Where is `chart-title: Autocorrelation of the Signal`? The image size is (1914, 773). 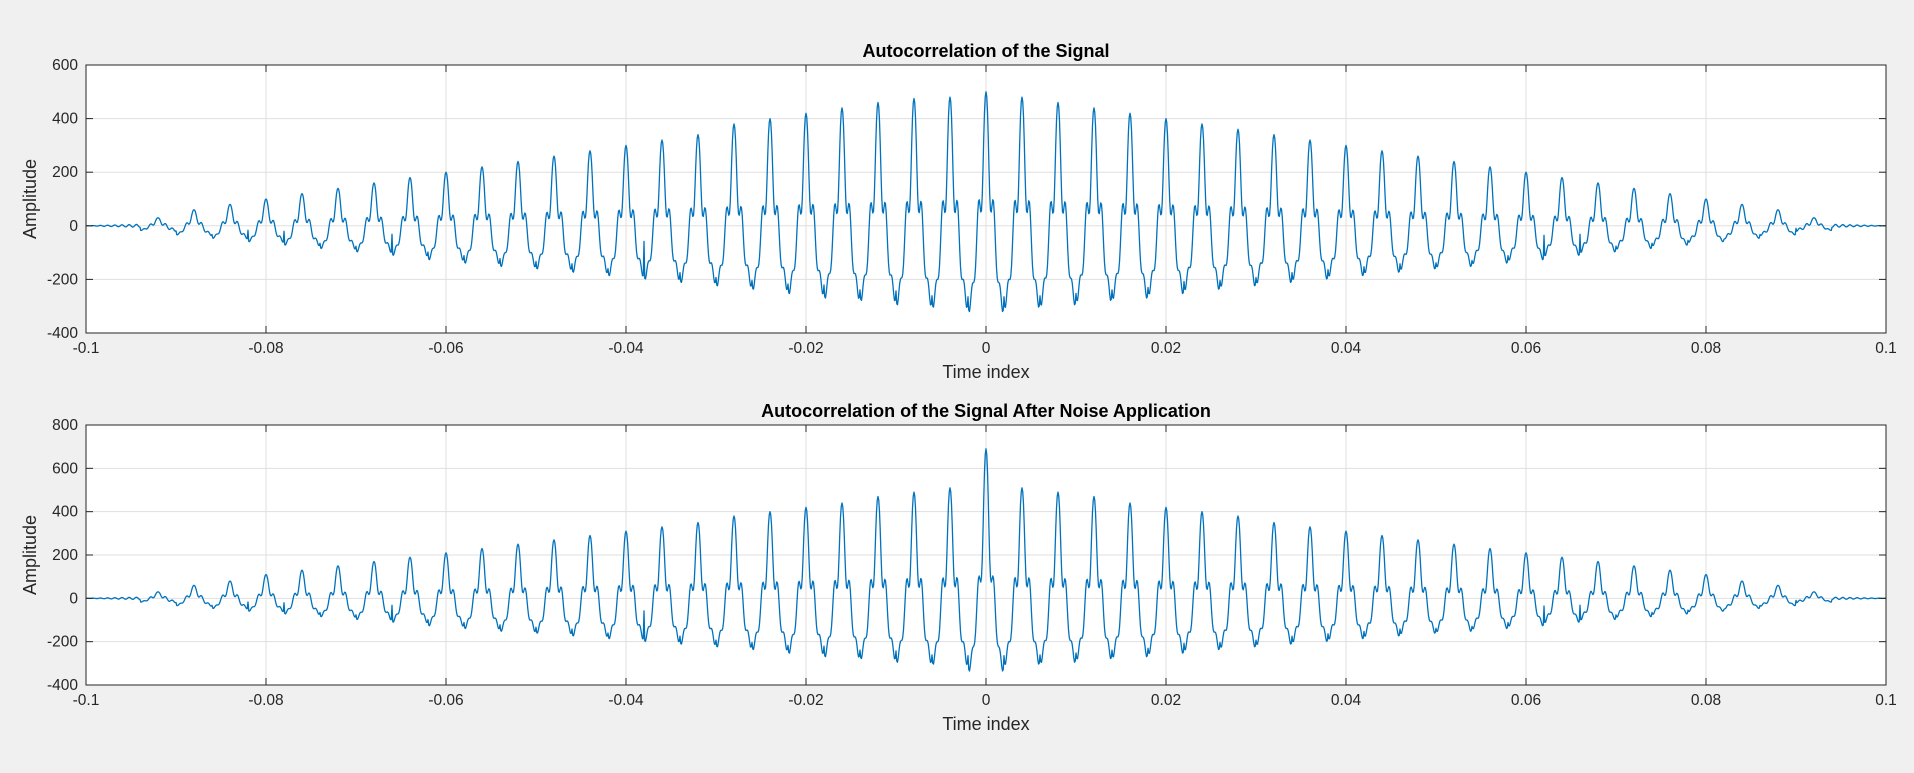
chart-title: Autocorrelation of the Signal is located at coordinates (985, 51).